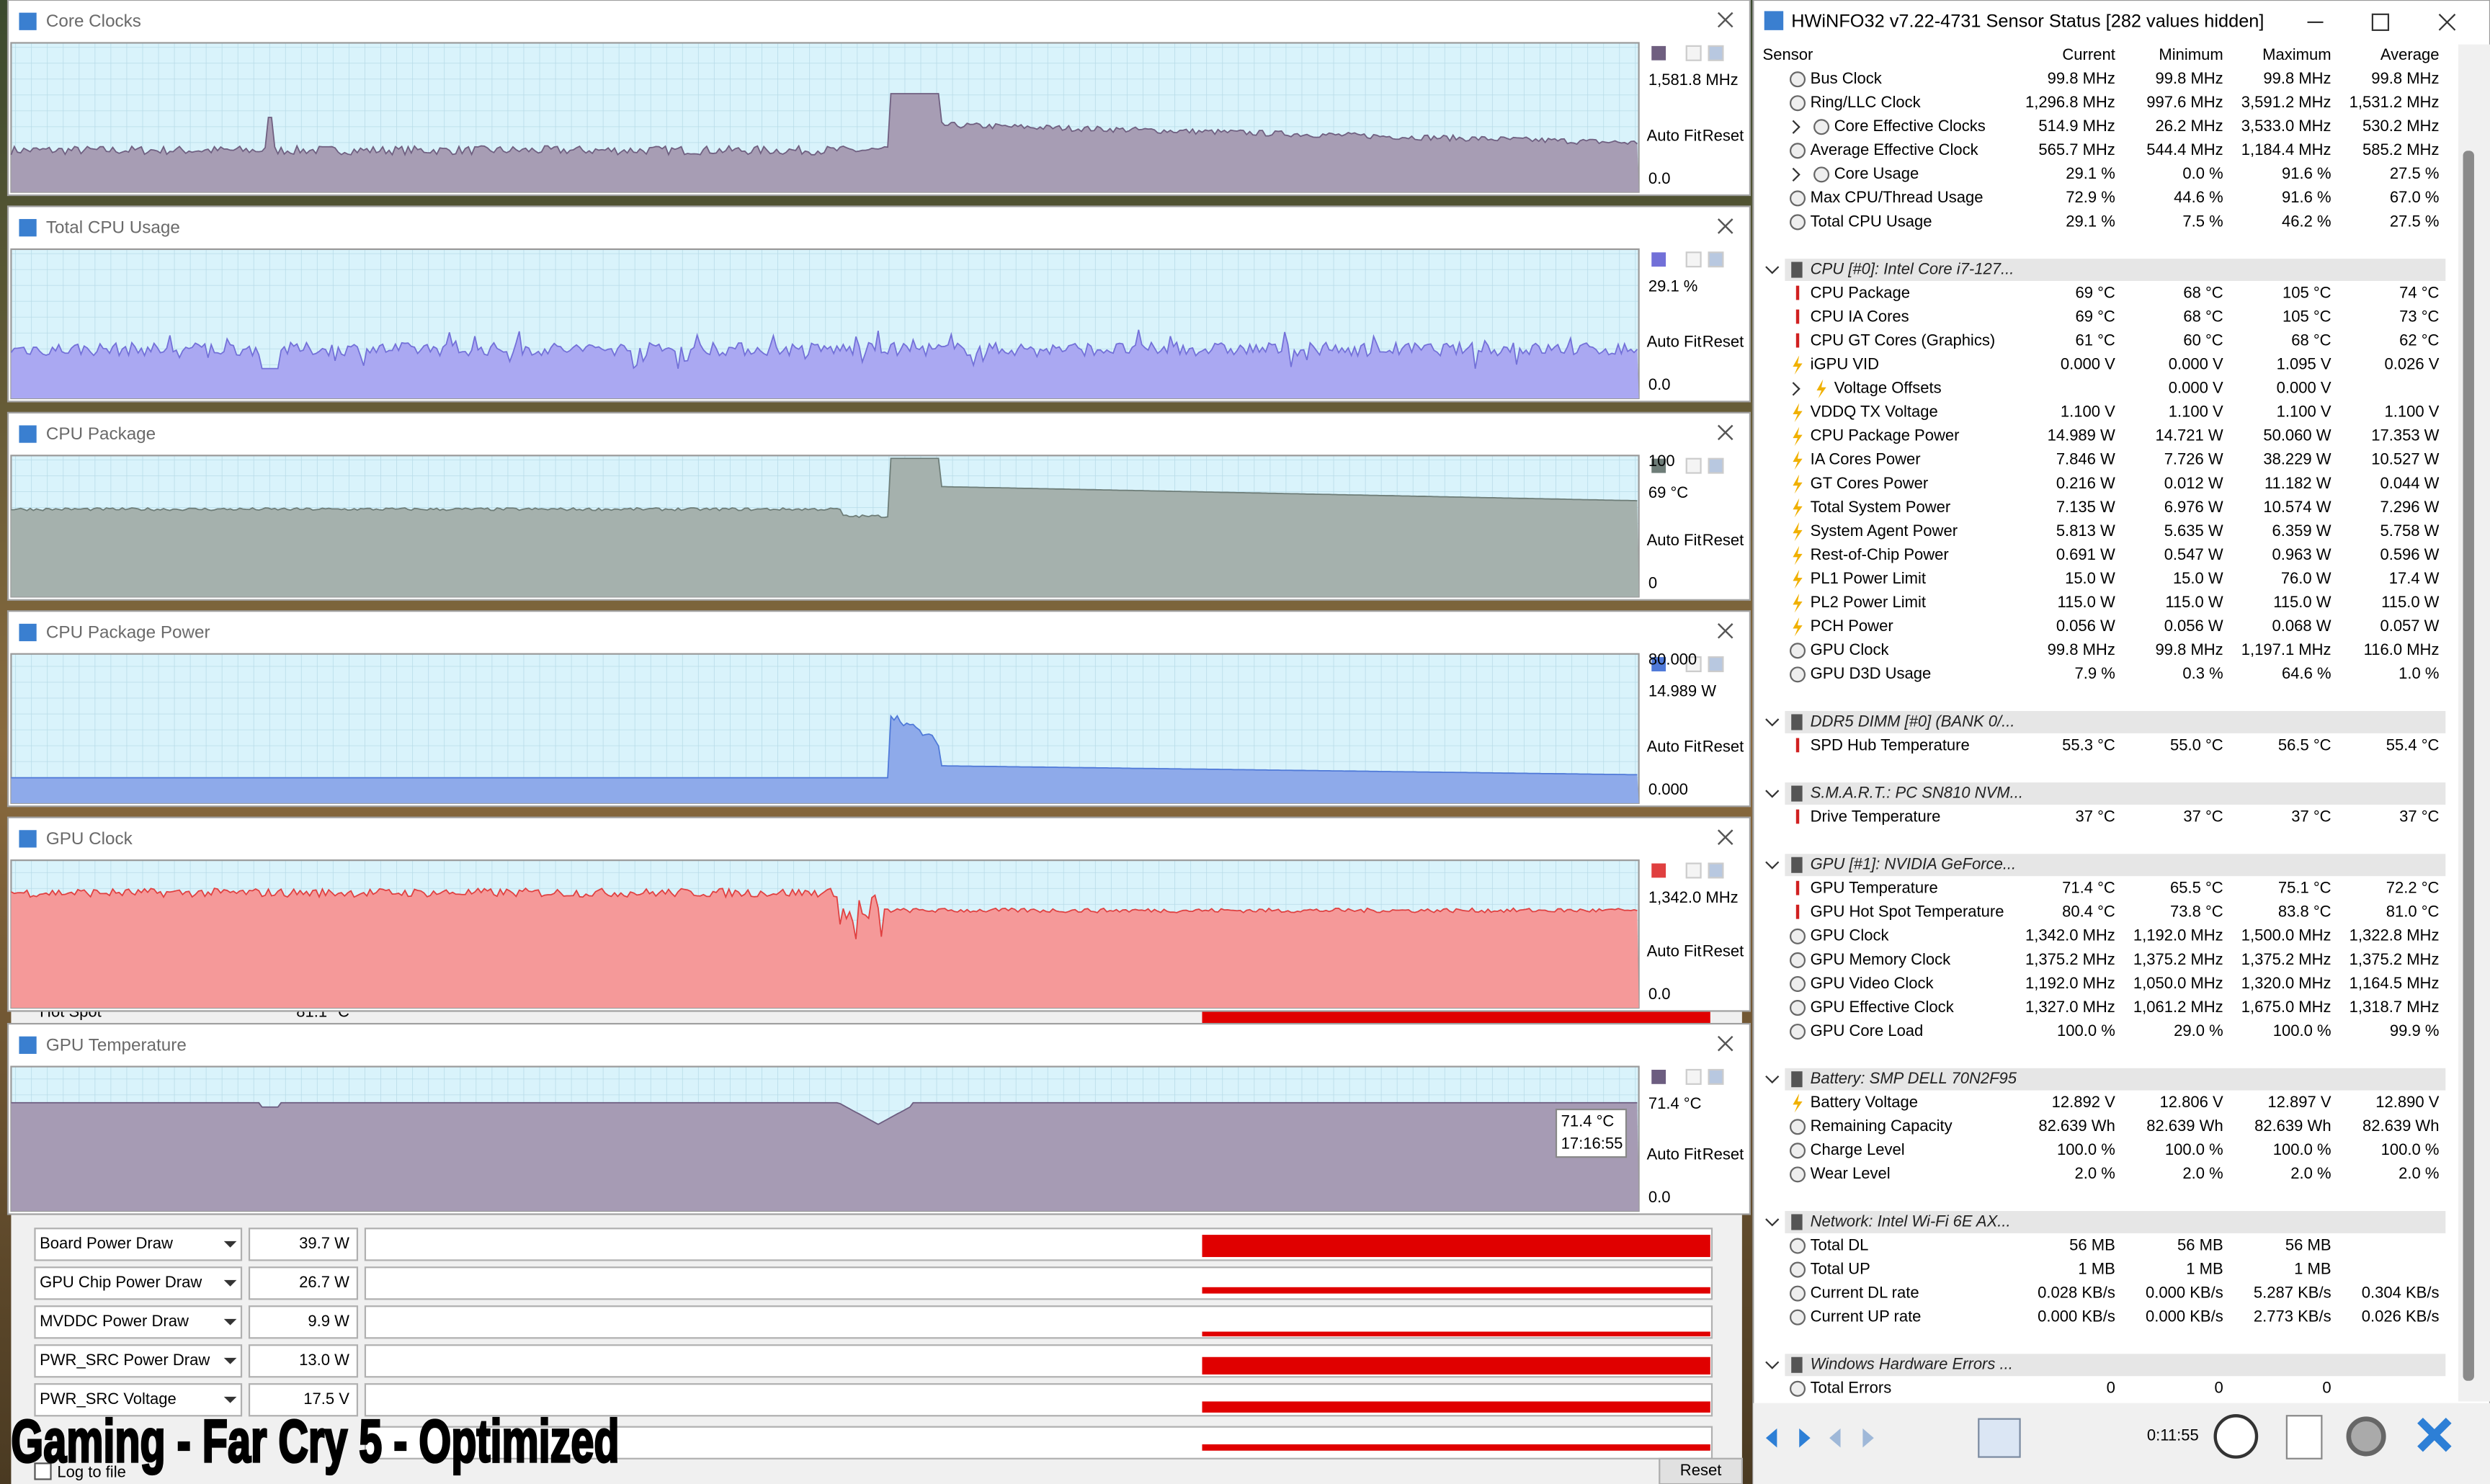  Describe the element at coordinates (2205, 1268) in the screenshot. I see `sensor-value: 1 MB` at that location.